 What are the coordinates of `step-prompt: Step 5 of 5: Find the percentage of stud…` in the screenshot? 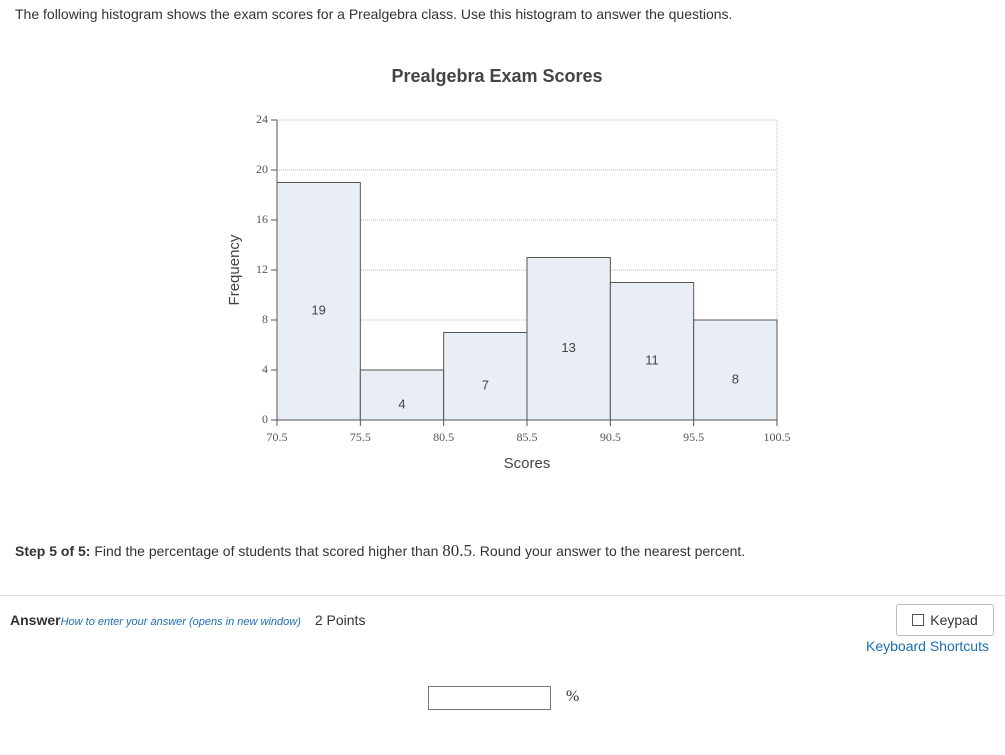 It's located at (380, 551).